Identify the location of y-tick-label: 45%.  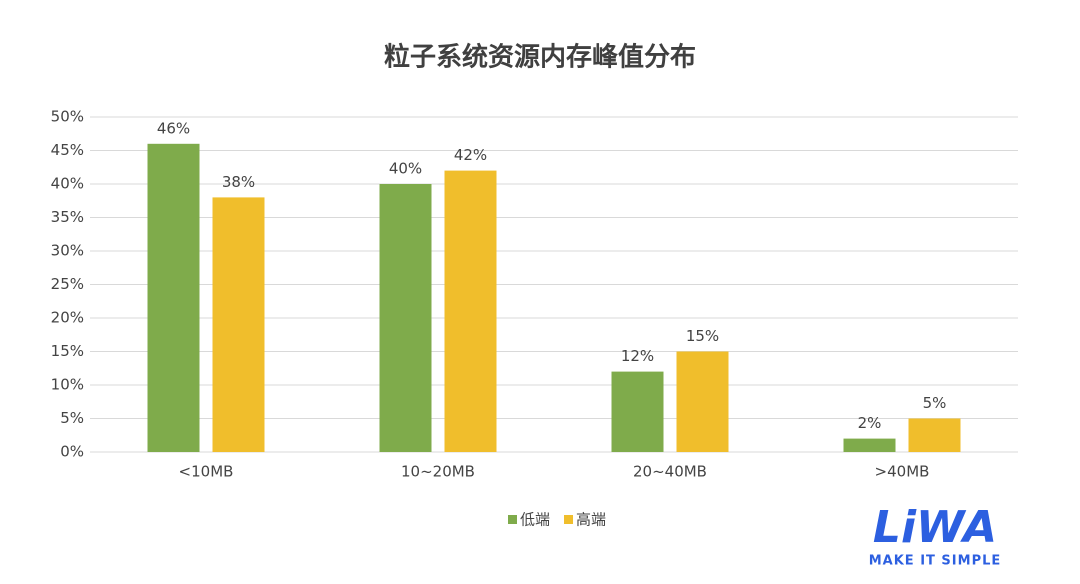
(67, 150).